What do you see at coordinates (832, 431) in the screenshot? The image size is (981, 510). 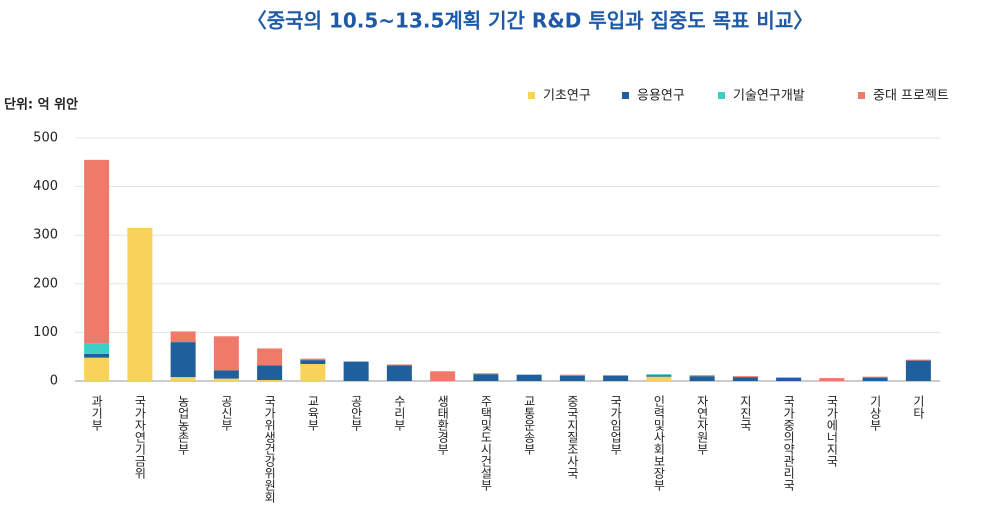 I see `x-tick-label: 국가에너지국` at bounding box center [832, 431].